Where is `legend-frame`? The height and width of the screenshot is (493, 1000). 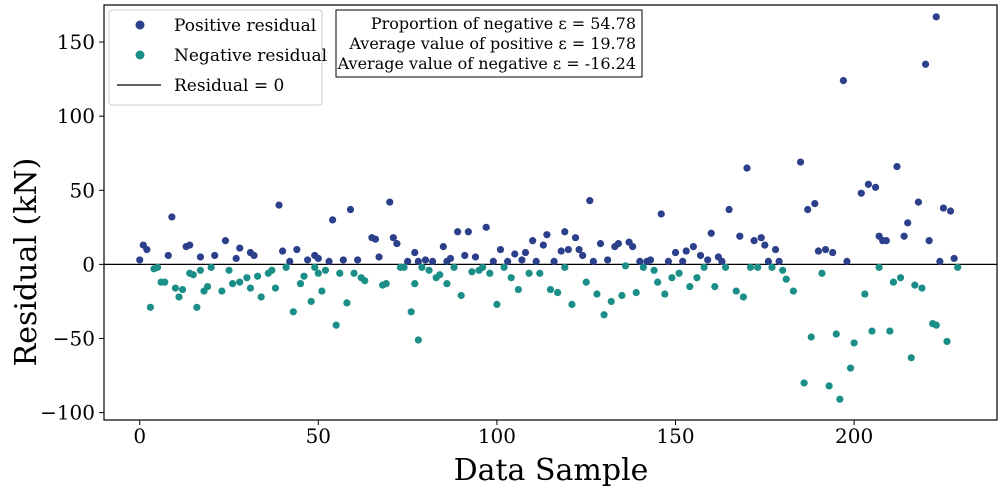
legend-frame is located at coordinates (215, 57).